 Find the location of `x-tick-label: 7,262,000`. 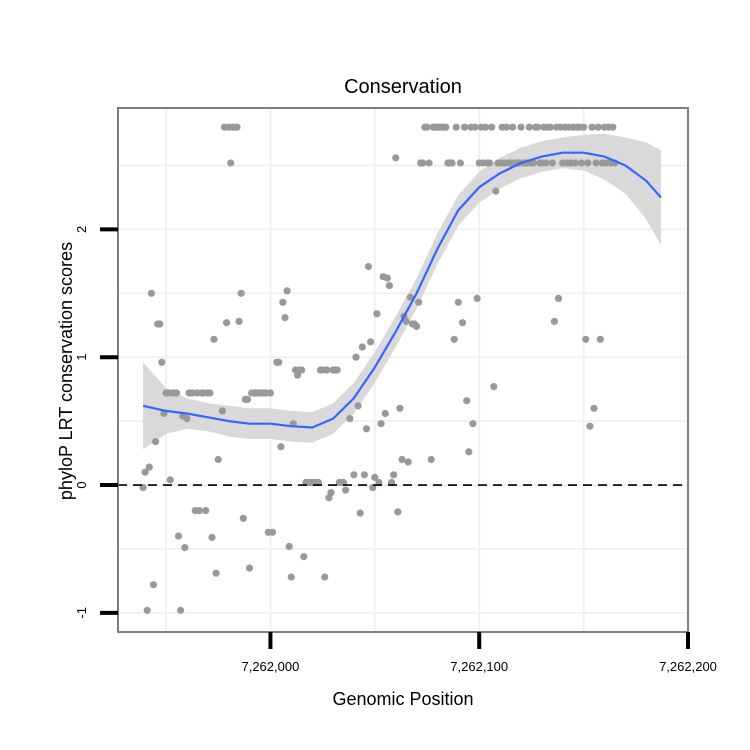

x-tick-label: 7,262,000 is located at coordinates (270, 666).